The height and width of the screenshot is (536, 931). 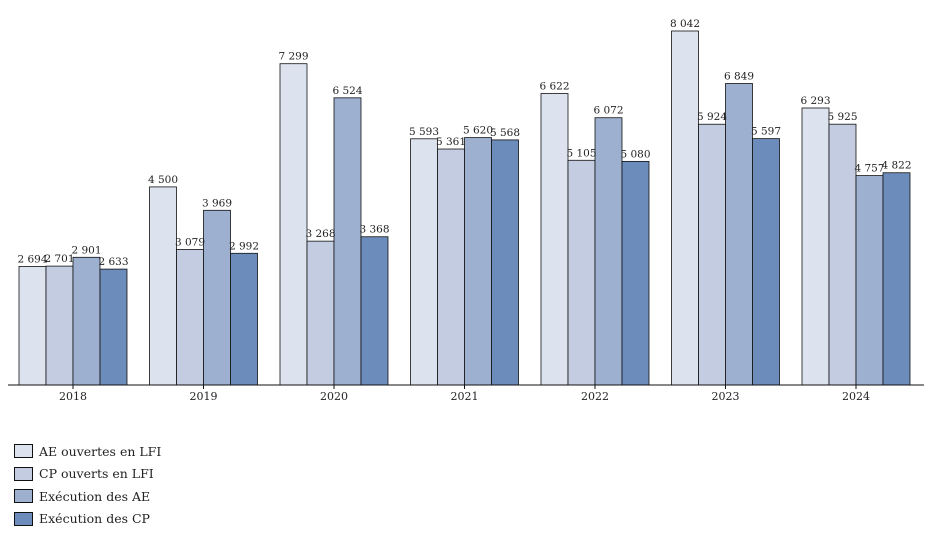 What do you see at coordinates (217, 203) in the screenshot?
I see `data-label: 3 969` at bounding box center [217, 203].